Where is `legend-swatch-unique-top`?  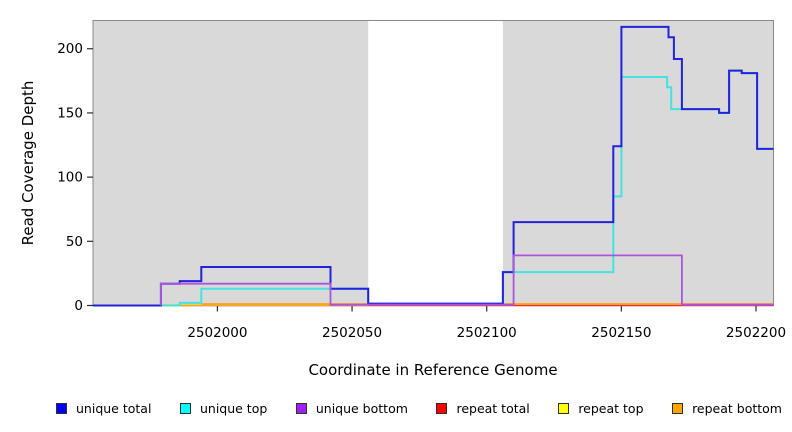 legend-swatch-unique-top is located at coordinates (185, 408).